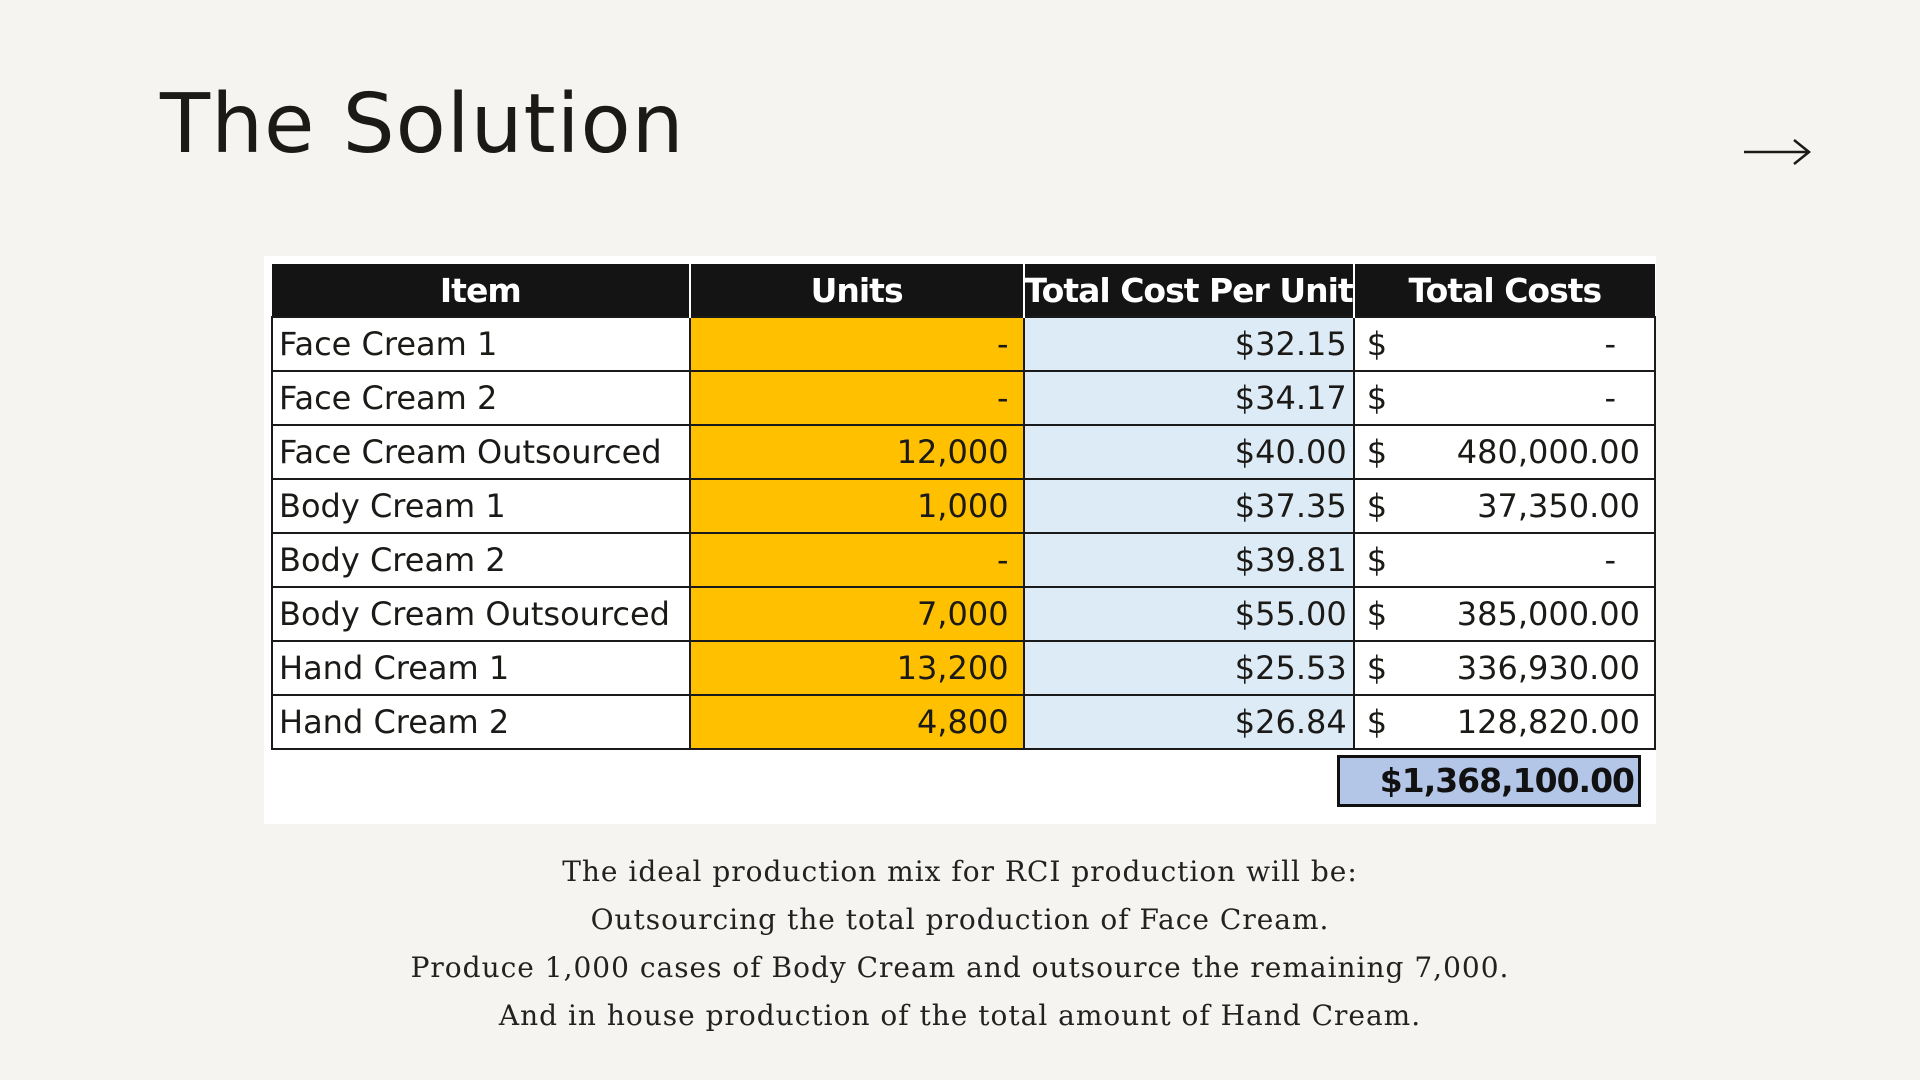 This screenshot has height=1080, width=1920. Describe the element at coordinates (1548, 614) in the screenshot. I see `total-cost-value: 385,000.00` at that location.